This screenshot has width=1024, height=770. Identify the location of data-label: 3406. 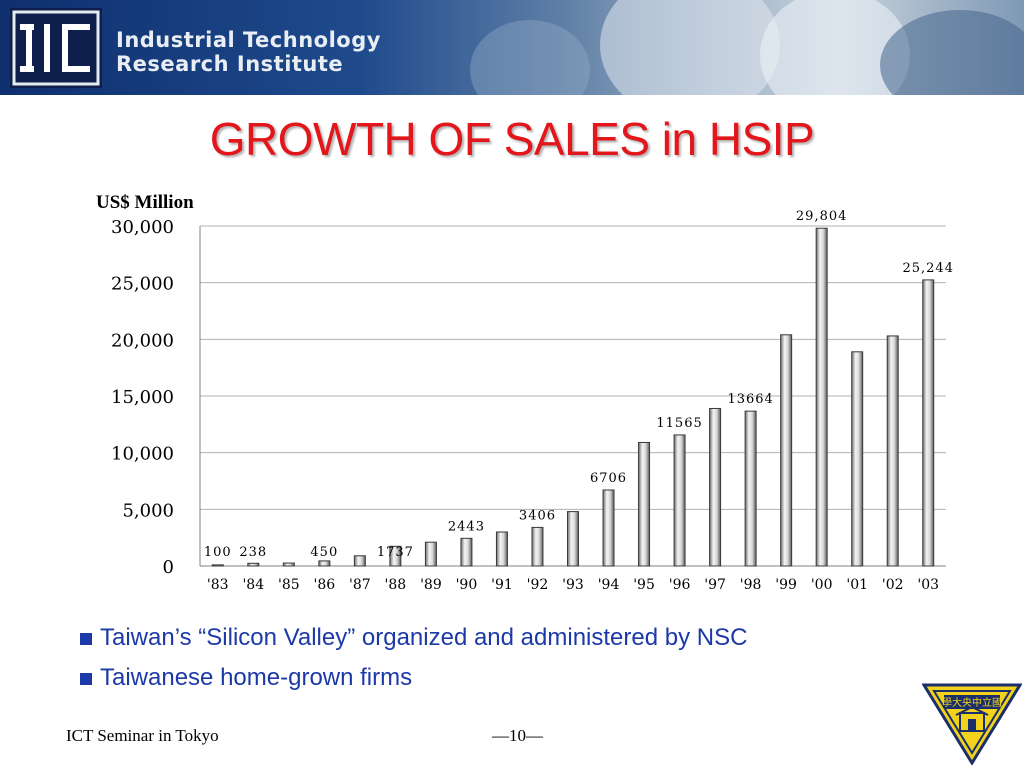
(537, 515).